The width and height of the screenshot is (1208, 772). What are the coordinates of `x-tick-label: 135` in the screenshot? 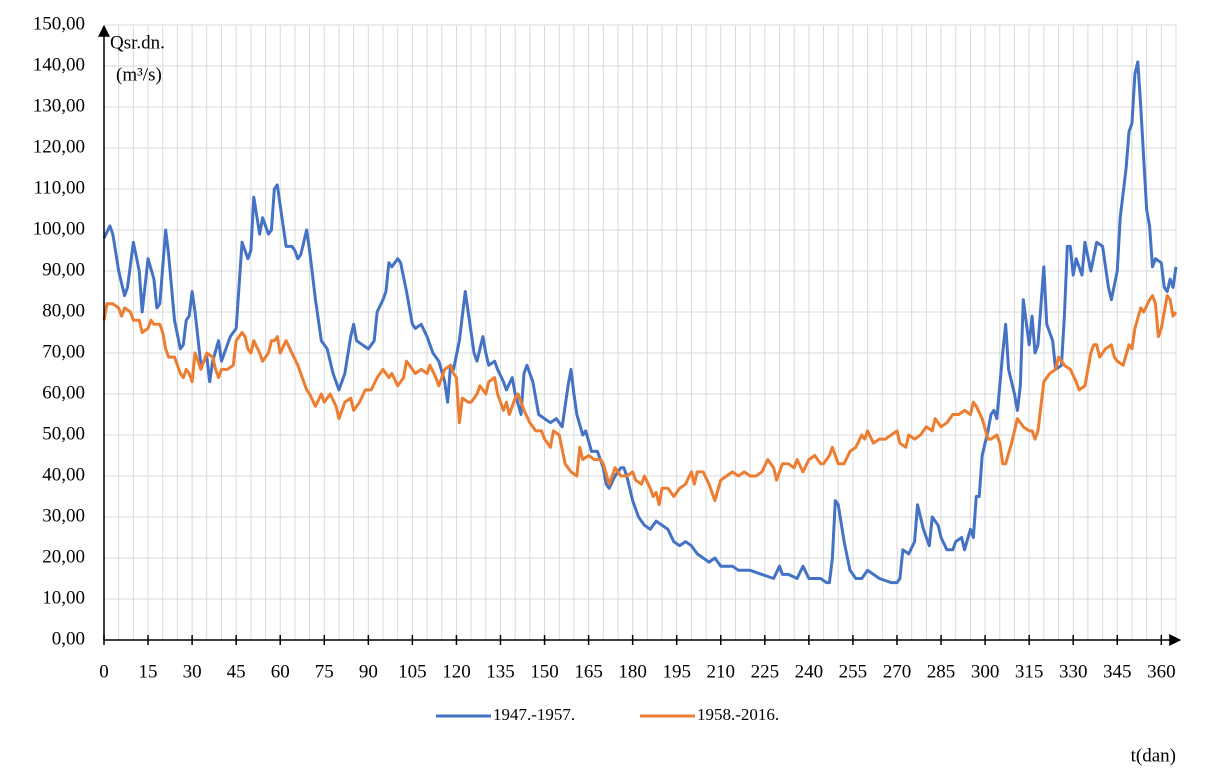 It's located at (500, 671).